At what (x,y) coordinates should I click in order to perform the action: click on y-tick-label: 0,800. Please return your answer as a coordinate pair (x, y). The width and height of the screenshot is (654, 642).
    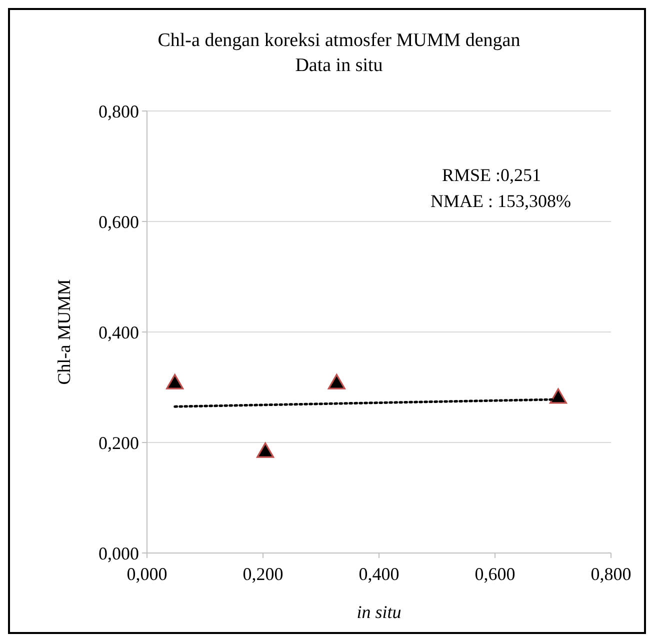
    Looking at the image, I should click on (118, 111).